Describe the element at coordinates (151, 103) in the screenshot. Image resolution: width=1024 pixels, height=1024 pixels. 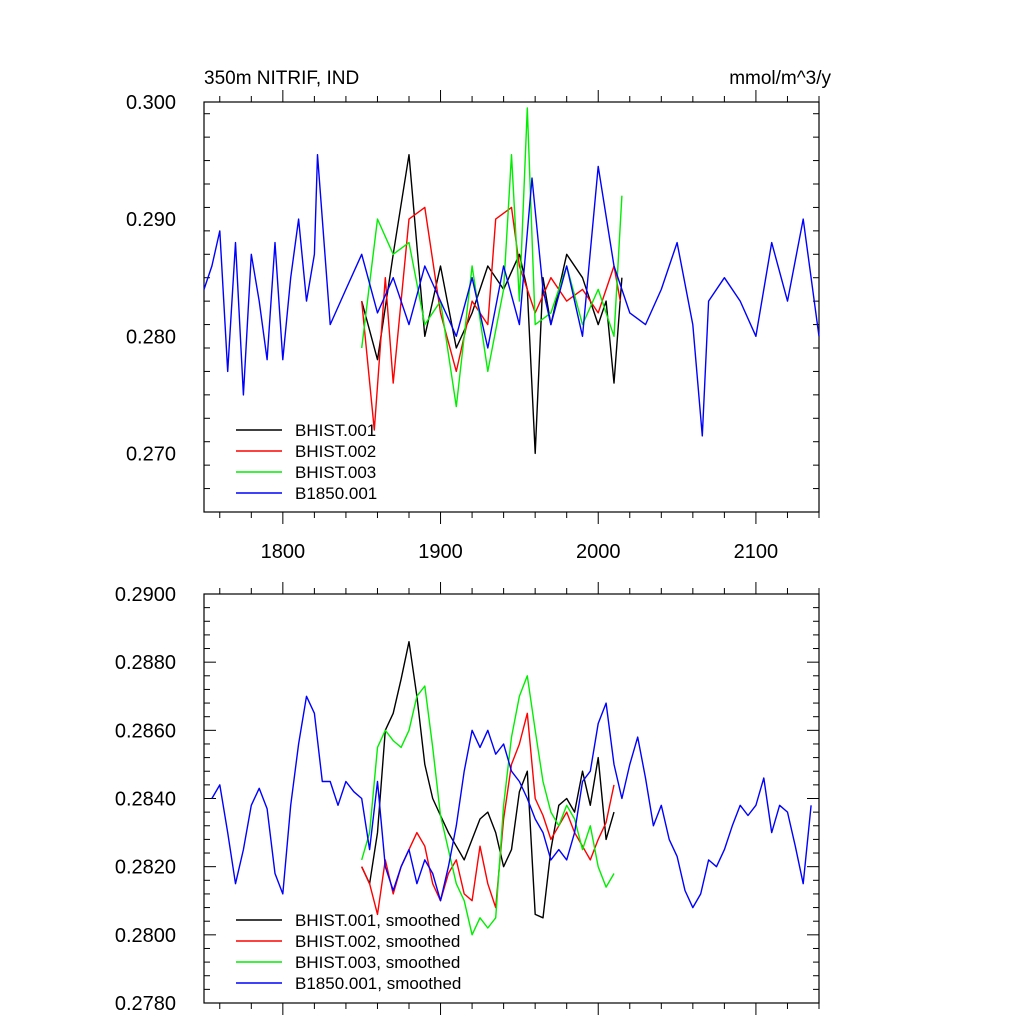
I see `y-tick-label: 0.300` at that location.